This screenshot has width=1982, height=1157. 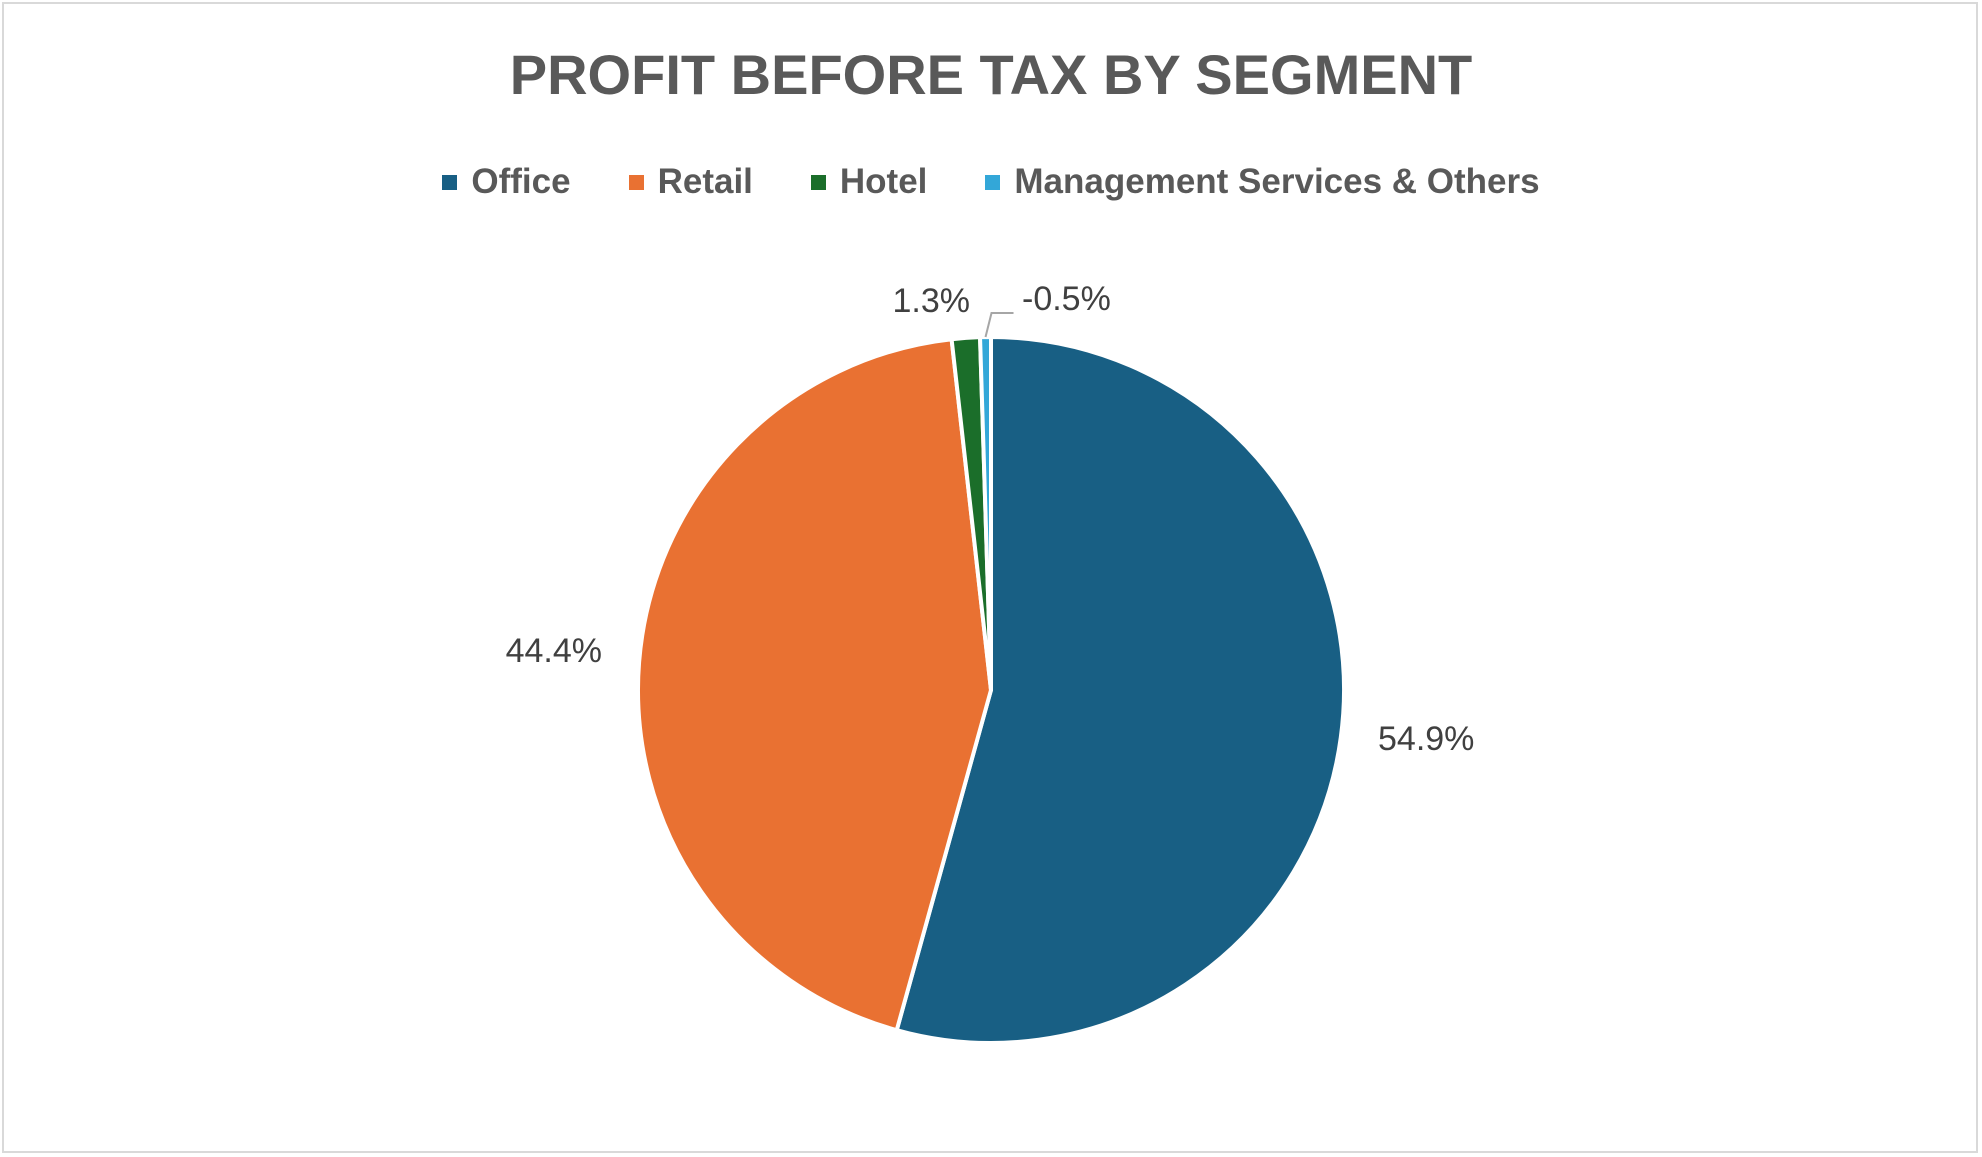 I want to click on legend-item-retail: Retail, so click(x=690, y=182).